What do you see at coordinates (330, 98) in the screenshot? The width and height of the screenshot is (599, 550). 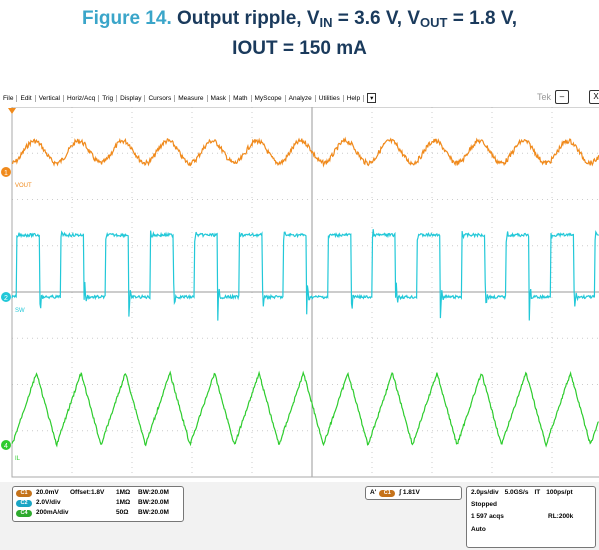 I see `menu-item: Utilities` at bounding box center [330, 98].